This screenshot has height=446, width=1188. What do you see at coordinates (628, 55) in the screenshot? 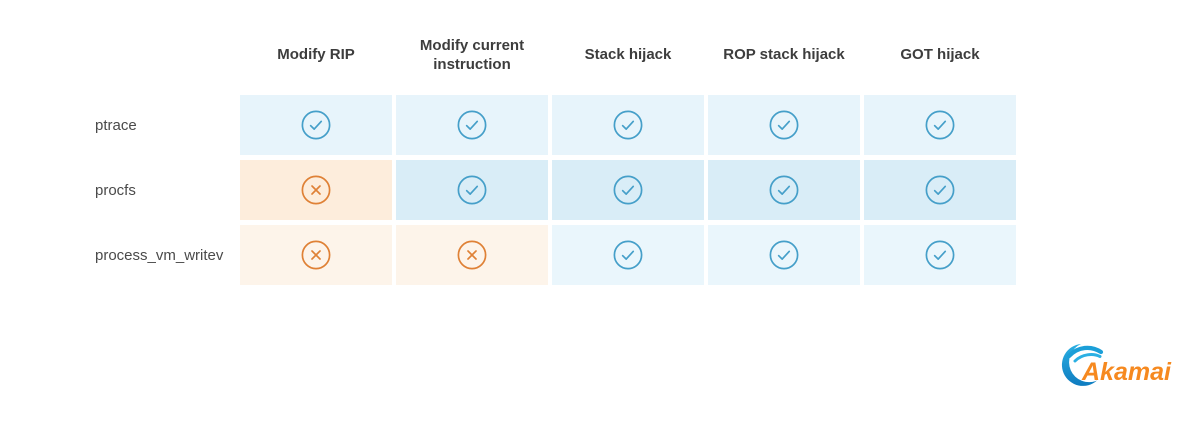
I see `column-header-stack-hijack: Stack hijack` at bounding box center [628, 55].